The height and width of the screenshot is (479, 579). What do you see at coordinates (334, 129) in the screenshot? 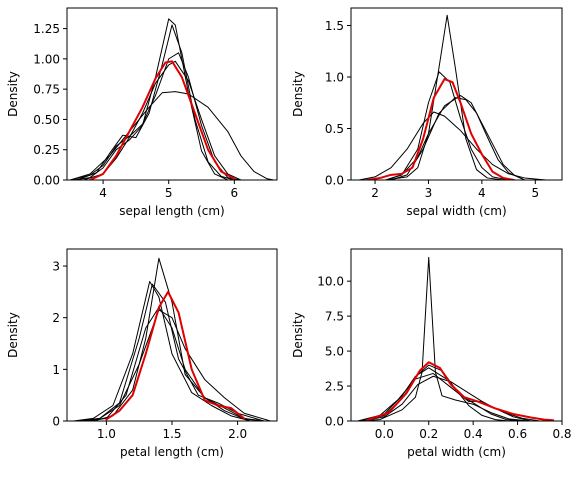
I see `y-tick-label: 0.5` at bounding box center [334, 129].